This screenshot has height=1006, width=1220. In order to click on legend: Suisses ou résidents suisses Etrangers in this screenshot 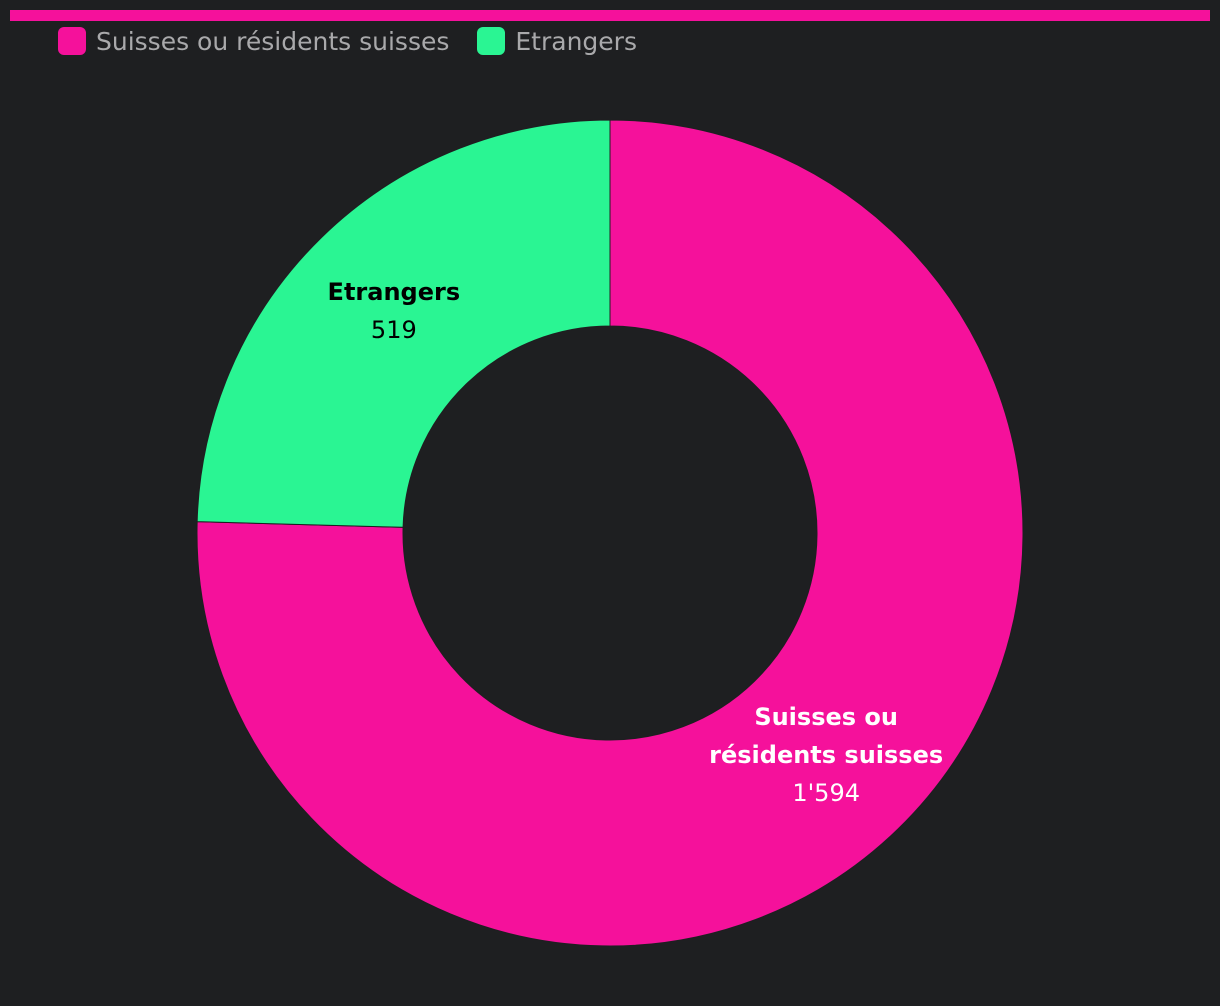, I will do `click(361, 41)`.